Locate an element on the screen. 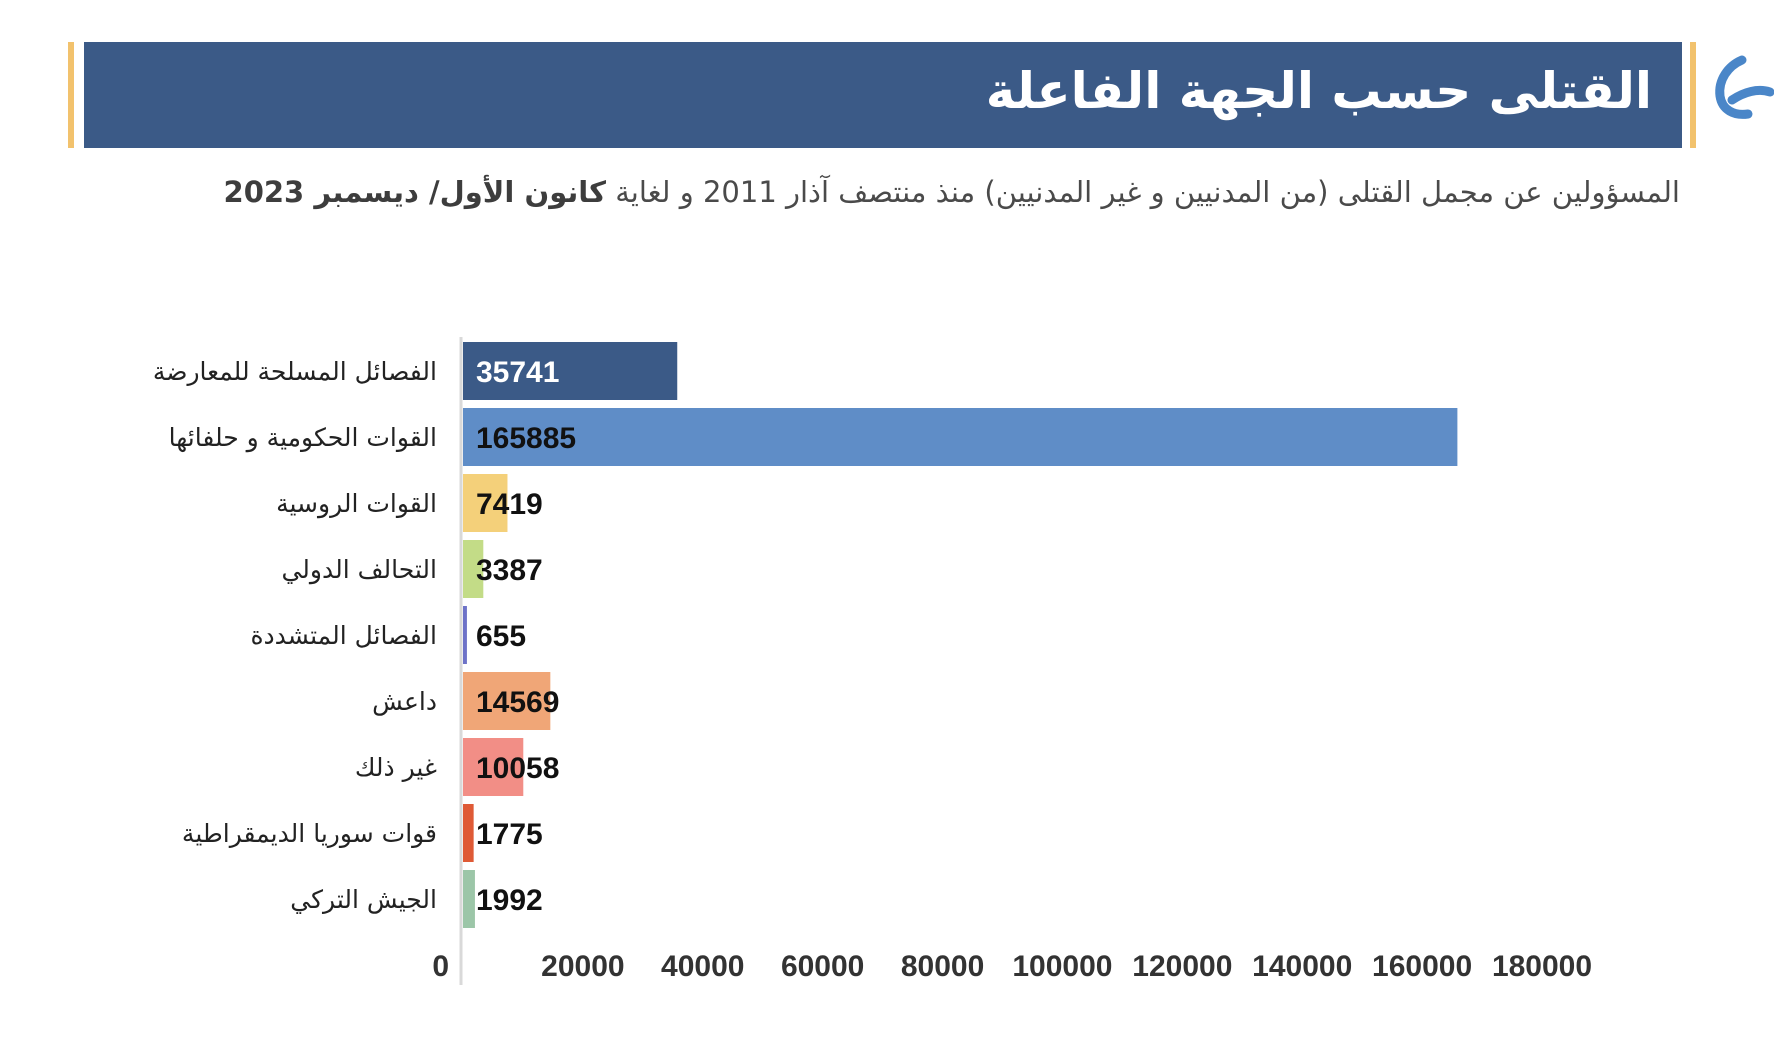 The height and width of the screenshot is (1054, 1792). header-right-accent is located at coordinates (1693, 95).